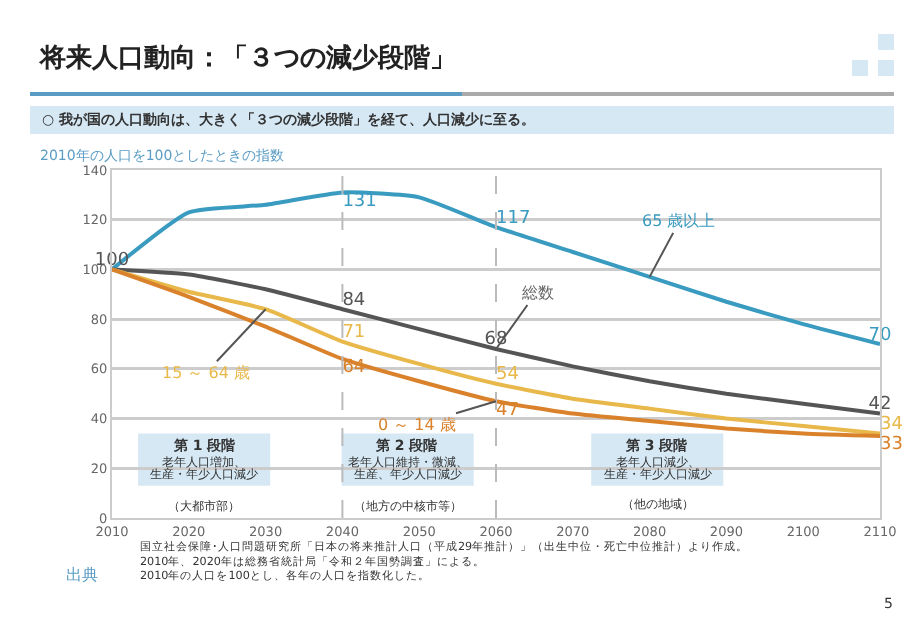 The width and height of the screenshot is (924, 640). I want to click on data-label: 54, so click(508, 375).